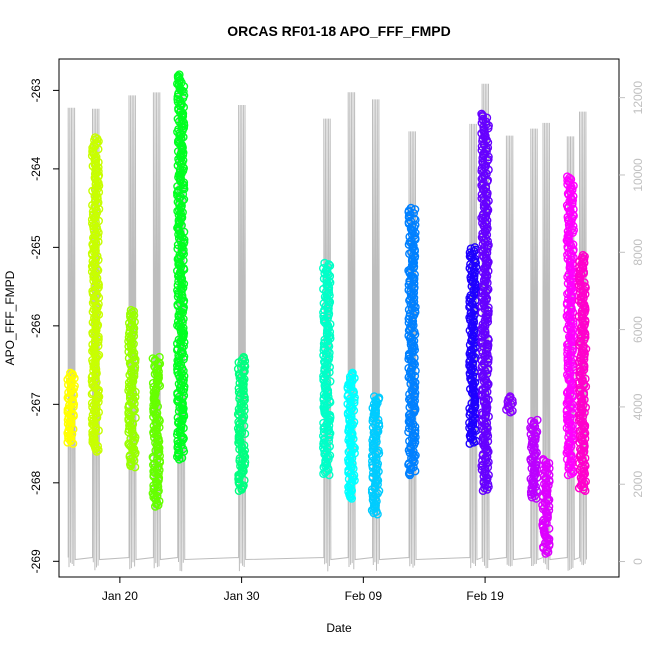 The image size is (650, 650). Describe the element at coordinates (638, 175) in the screenshot. I see `y2-tick-label: 10000` at that location.